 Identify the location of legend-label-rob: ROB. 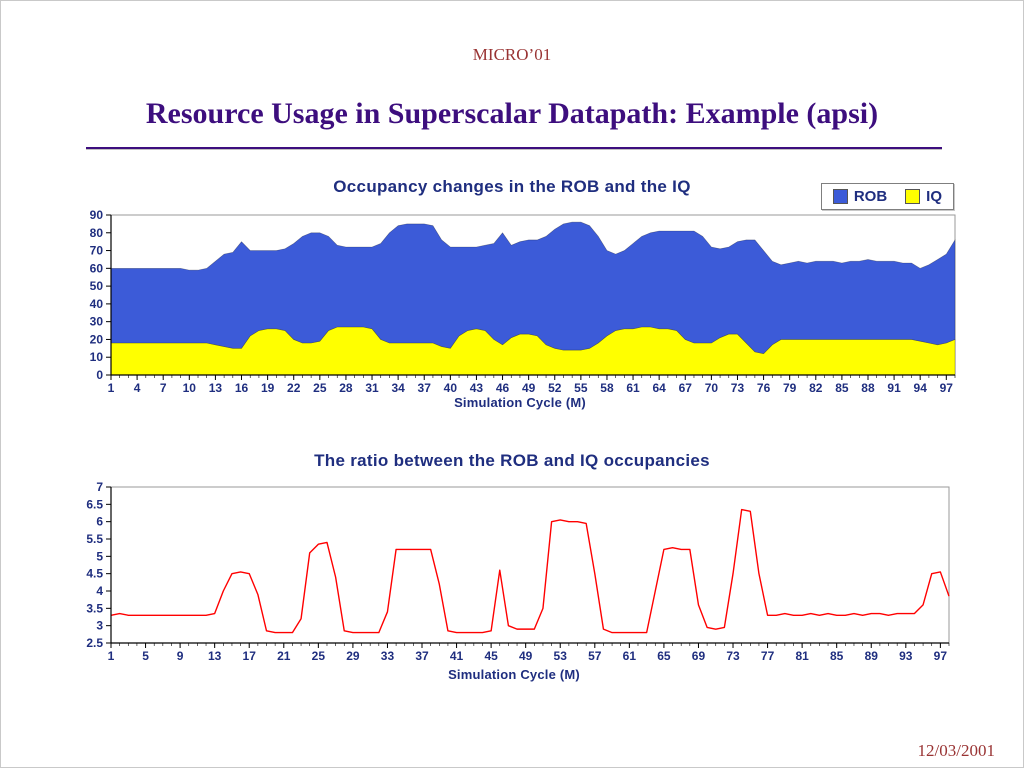
(870, 196).